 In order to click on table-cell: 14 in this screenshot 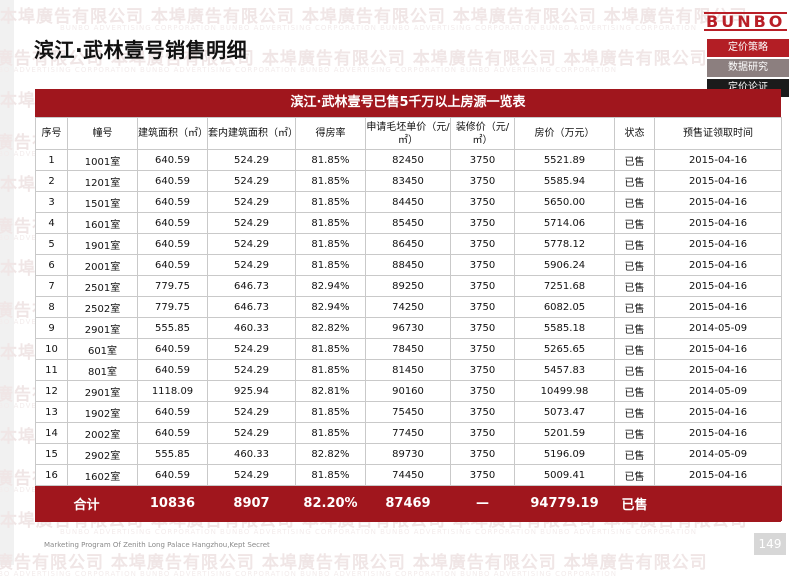, I will do `click(51, 433)`.